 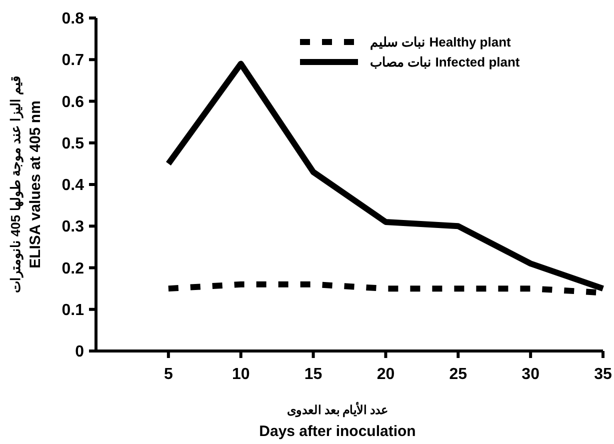 What do you see at coordinates (313, 374) in the screenshot?
I see `x-tick-label: 15` at bounding box center [313, 374].